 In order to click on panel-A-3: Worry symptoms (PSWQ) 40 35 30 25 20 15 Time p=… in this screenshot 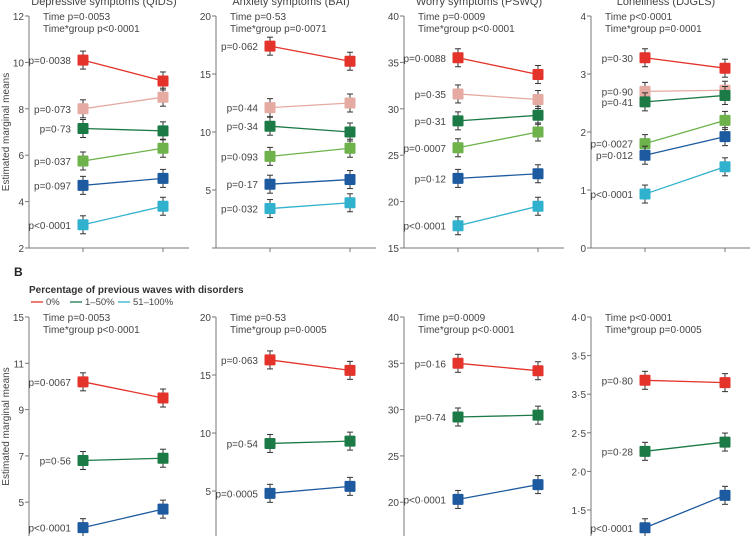, I will do `click(476, 127)`.